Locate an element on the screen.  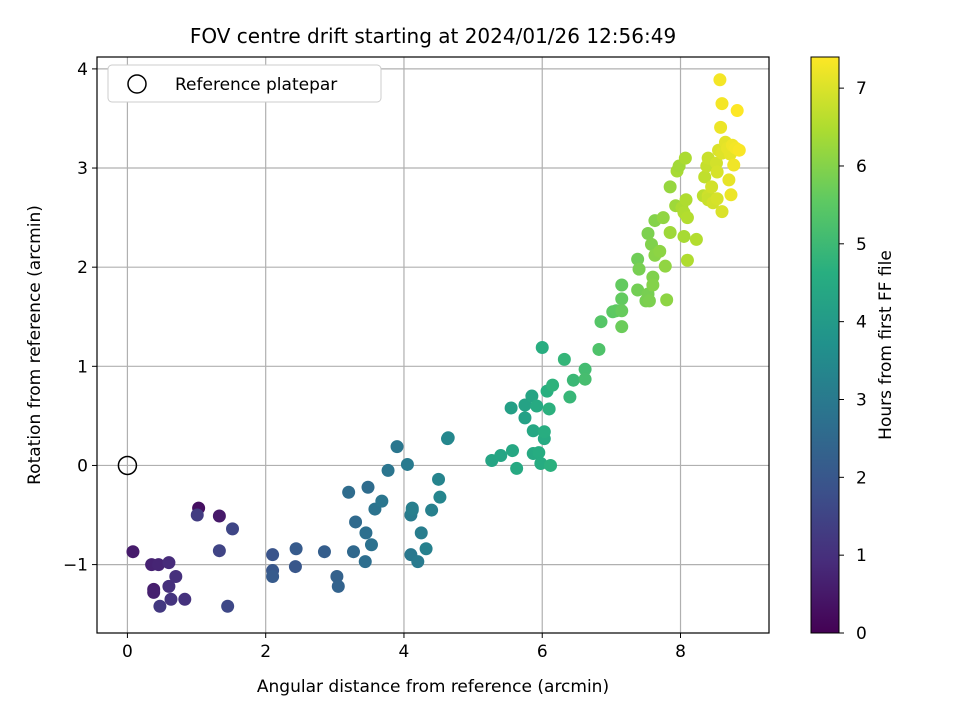
colorbar-tick-label: 3 is located at coordinates (861, 400).